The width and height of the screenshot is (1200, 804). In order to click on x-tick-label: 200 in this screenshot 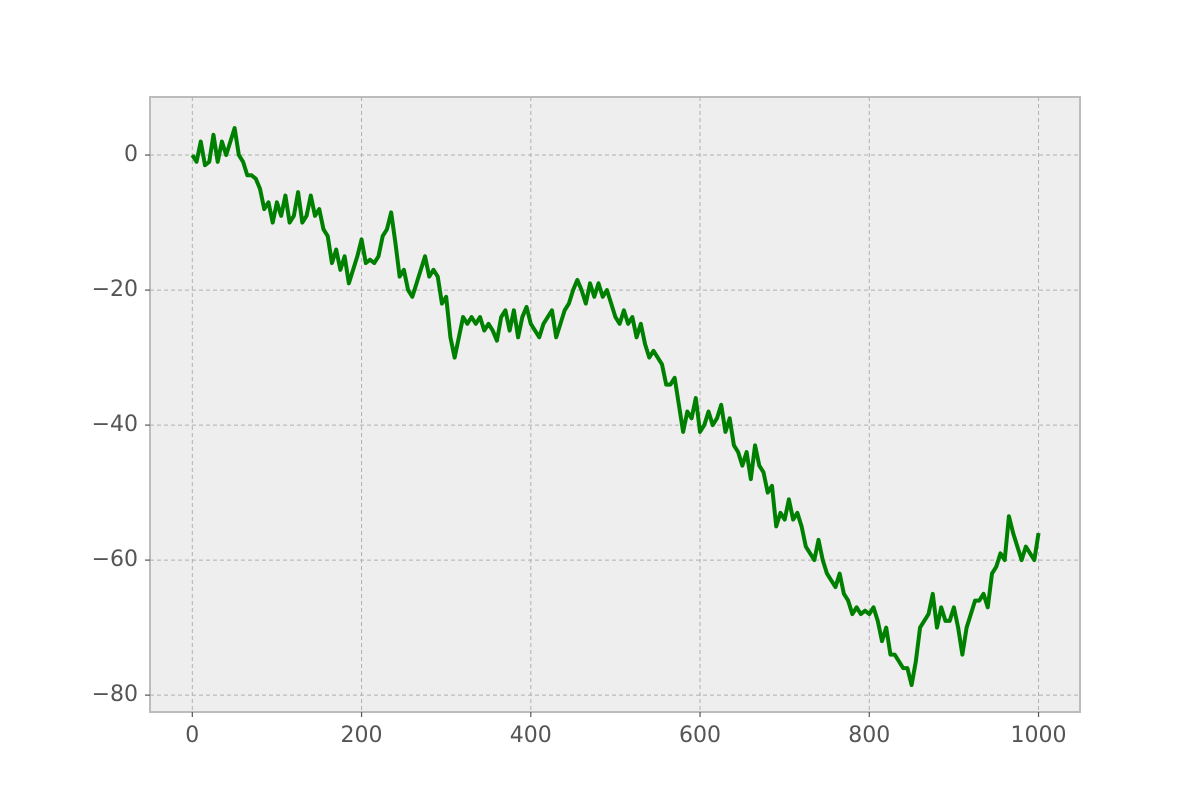, I will do `click(362, 735)`.